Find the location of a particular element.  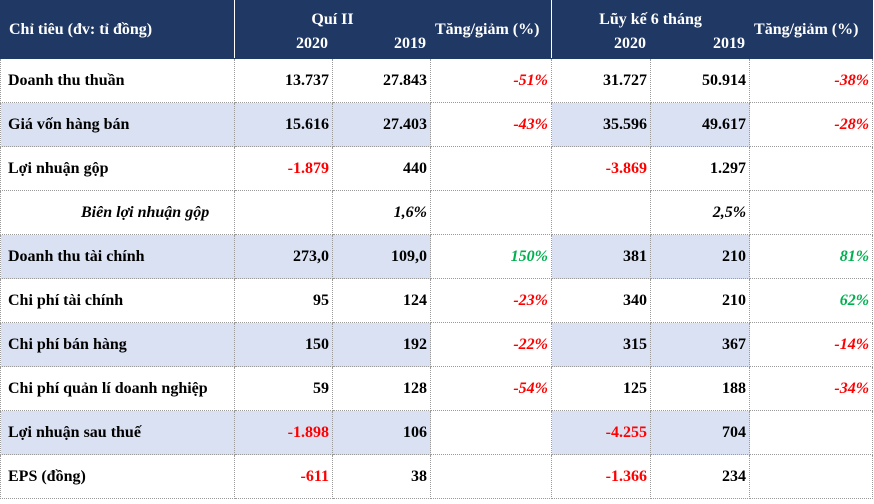

q2019-cell: 38 is located at coordinates (381, 476).